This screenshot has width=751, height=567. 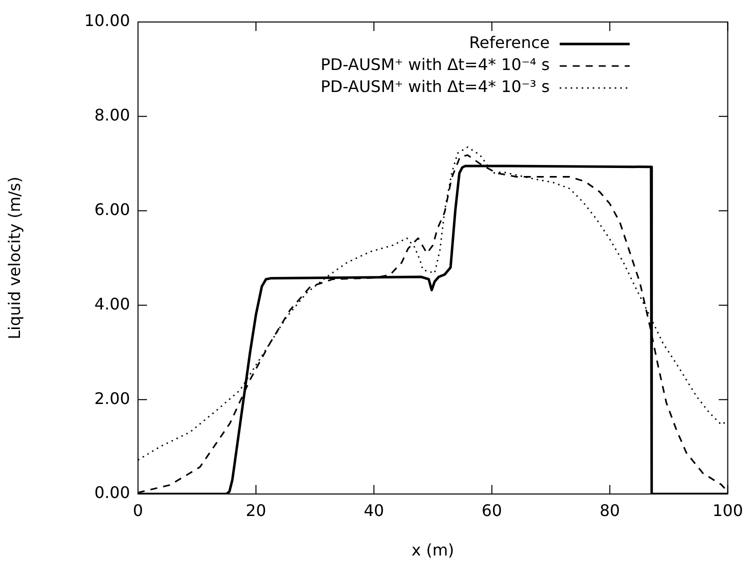 What do you see at coordinates (112, 209) in the screenshot?
I see `y-tick-label: 6.00` at bounding box center [112, 209].